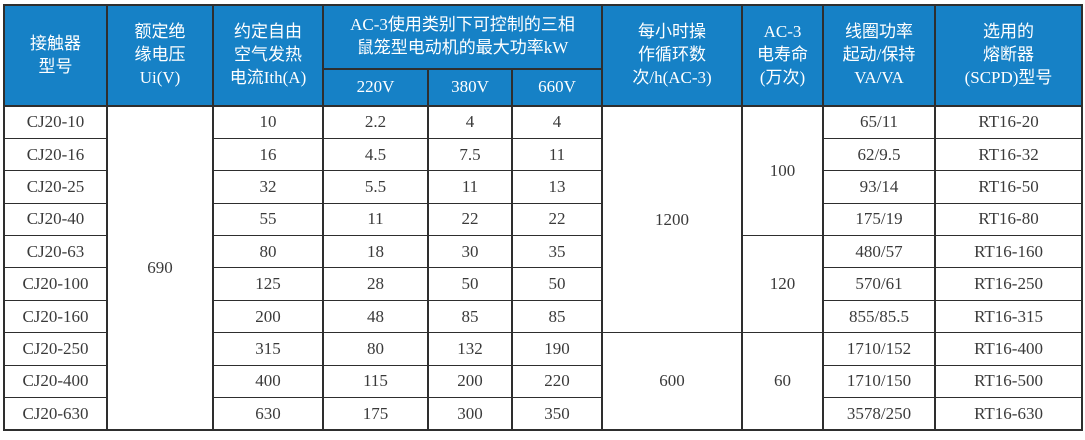 The width and height of the screenshot is (1085, 440). Describe the element at coordinates (55, 349) in the screenshot. I see `cell-model: CJ20-250` at that location.